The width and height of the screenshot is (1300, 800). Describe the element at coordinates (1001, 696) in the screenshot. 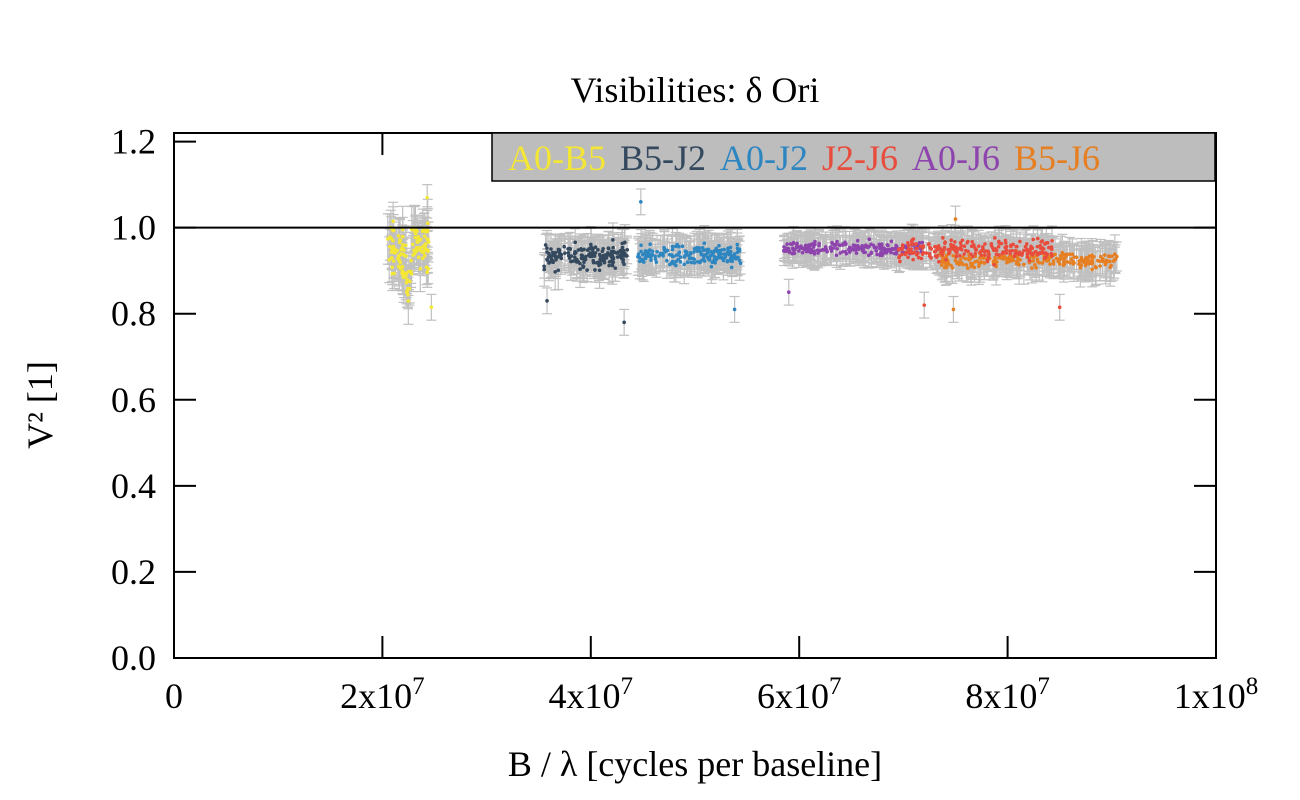

I see `x-tick-mantissa: 8x10` at that location.